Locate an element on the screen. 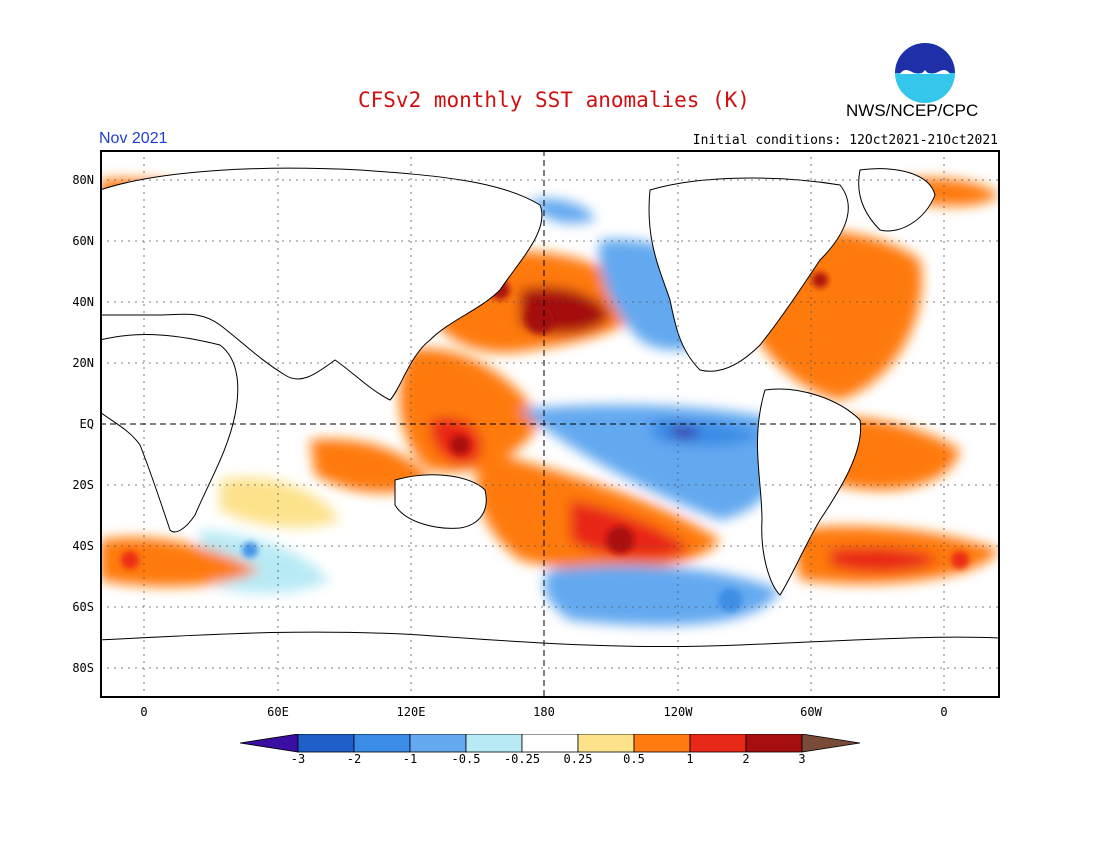  colorbar-label: 3 is located at coordinates (802, 759).